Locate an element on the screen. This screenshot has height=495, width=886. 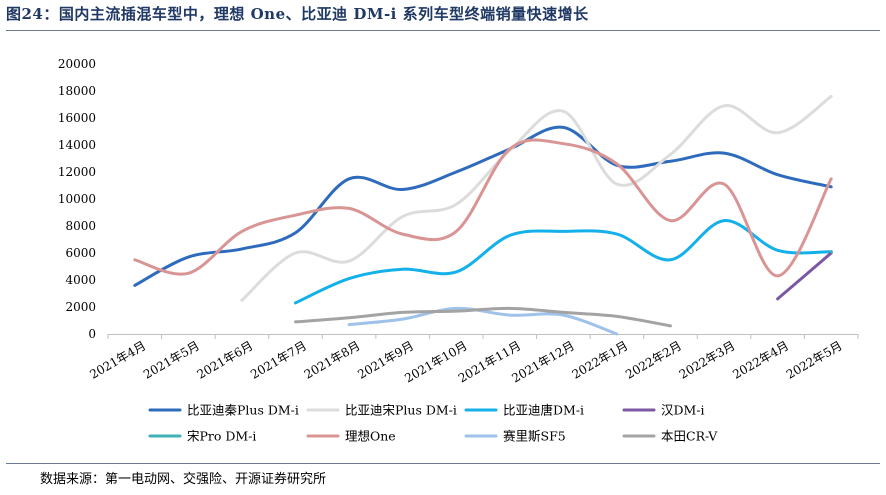
y-tick-label: 8000 is located at coordinates (80, 226).